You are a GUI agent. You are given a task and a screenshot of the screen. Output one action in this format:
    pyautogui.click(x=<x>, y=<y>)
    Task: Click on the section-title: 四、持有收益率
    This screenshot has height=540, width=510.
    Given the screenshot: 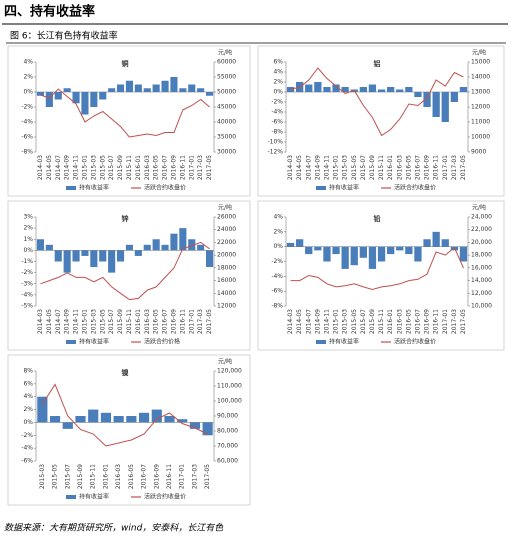 What is the action you would take?
    pyautogui.click(x=49, y=12)
    